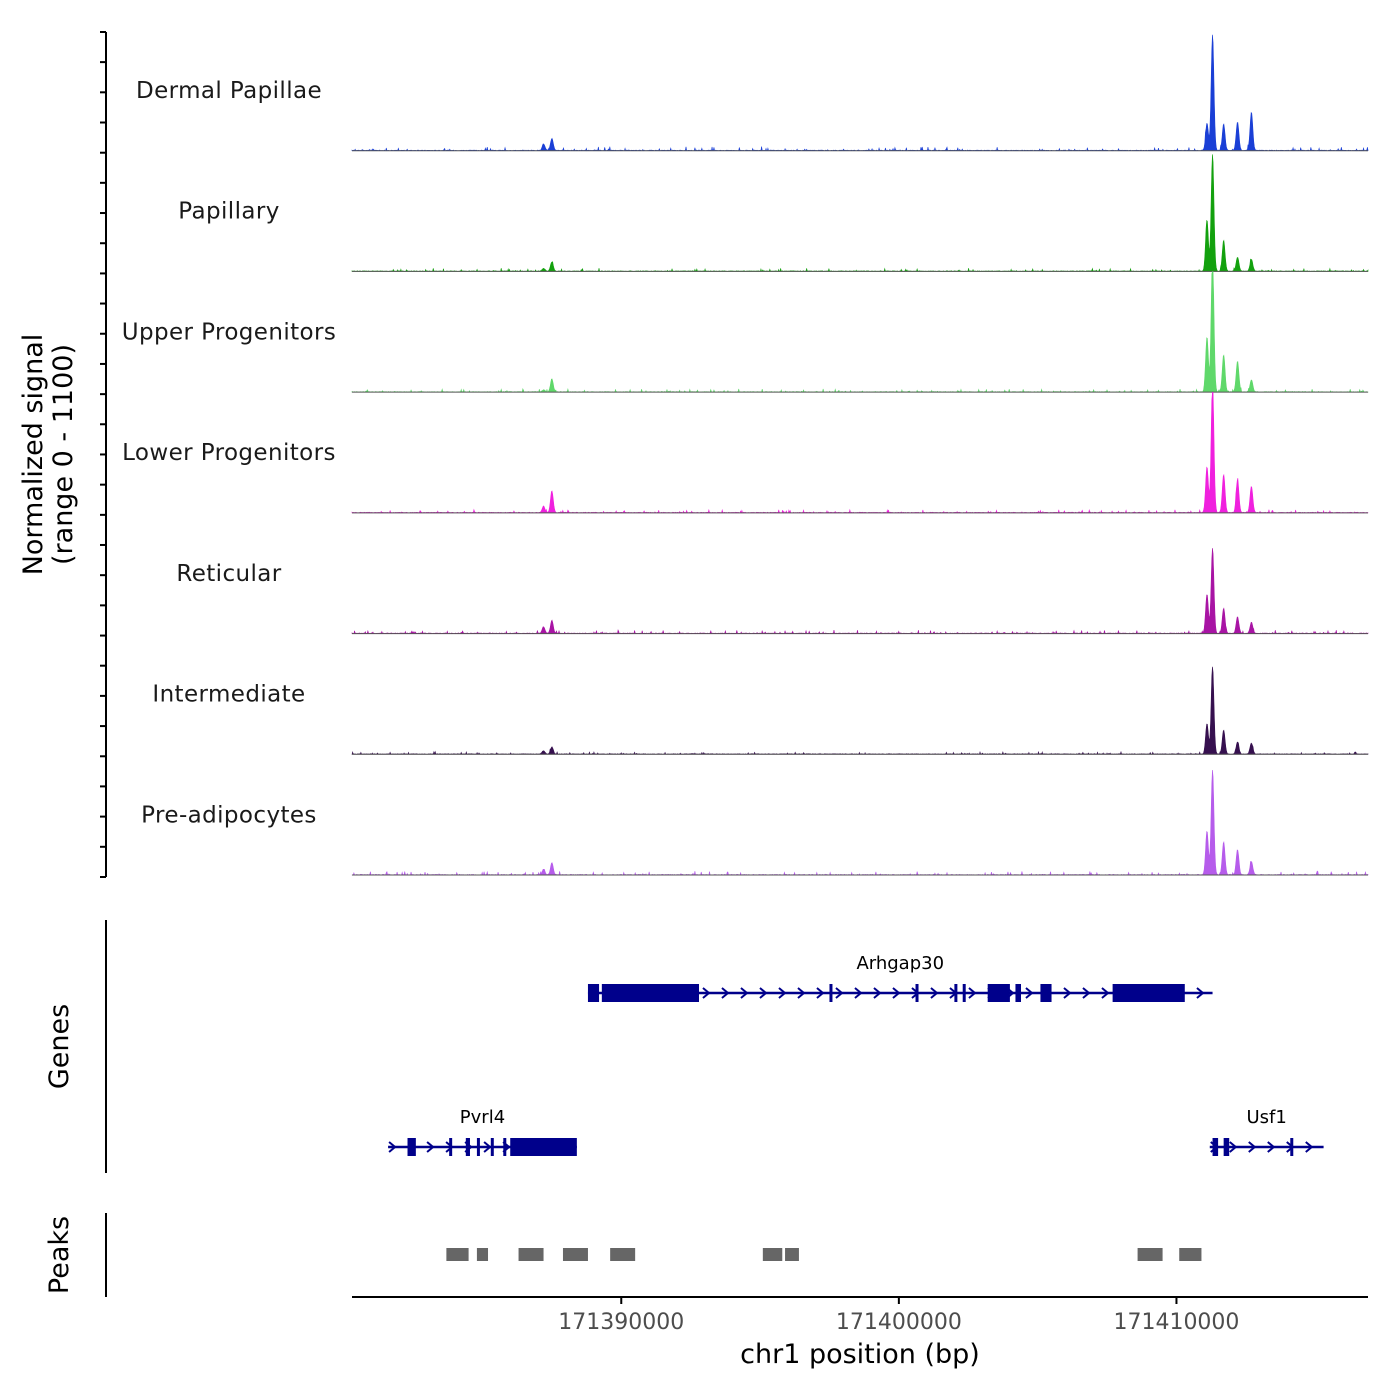 This screenshot has height=1400, width=1400. I want to click on track-reticular: Reticular, so click(772, 591).